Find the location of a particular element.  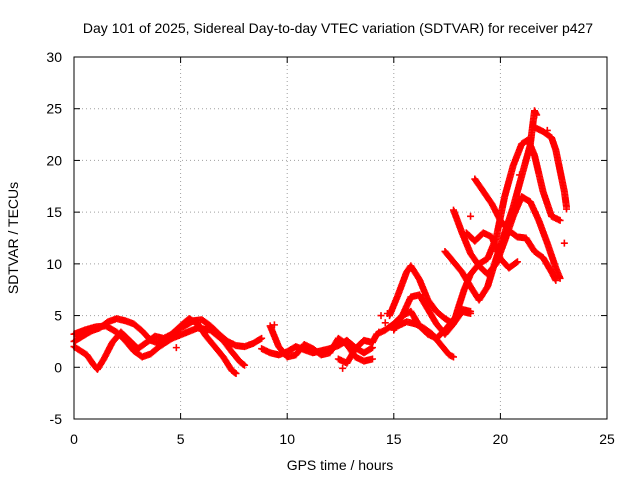

y-tick-label: 20 is located at coordinates (54, 160).